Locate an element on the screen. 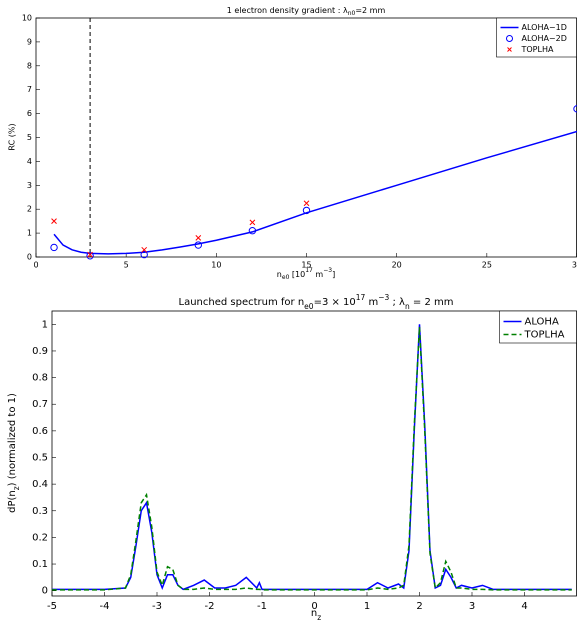 The height and width of the screenshot is (622, 577). title-part: =2 mm is located at coordinates (370, 10).